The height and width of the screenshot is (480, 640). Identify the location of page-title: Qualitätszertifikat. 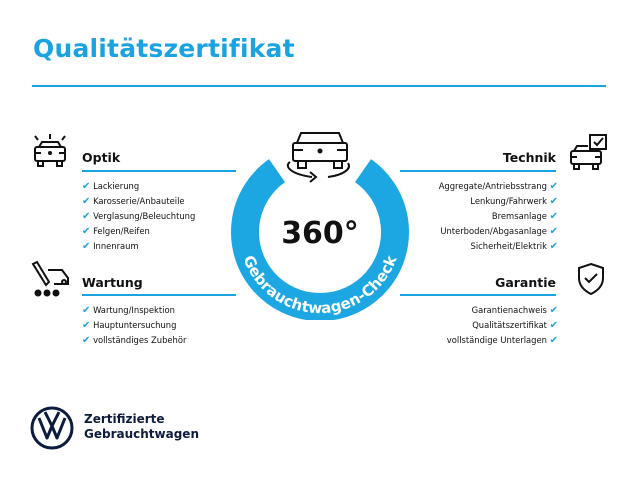
(164, 48).